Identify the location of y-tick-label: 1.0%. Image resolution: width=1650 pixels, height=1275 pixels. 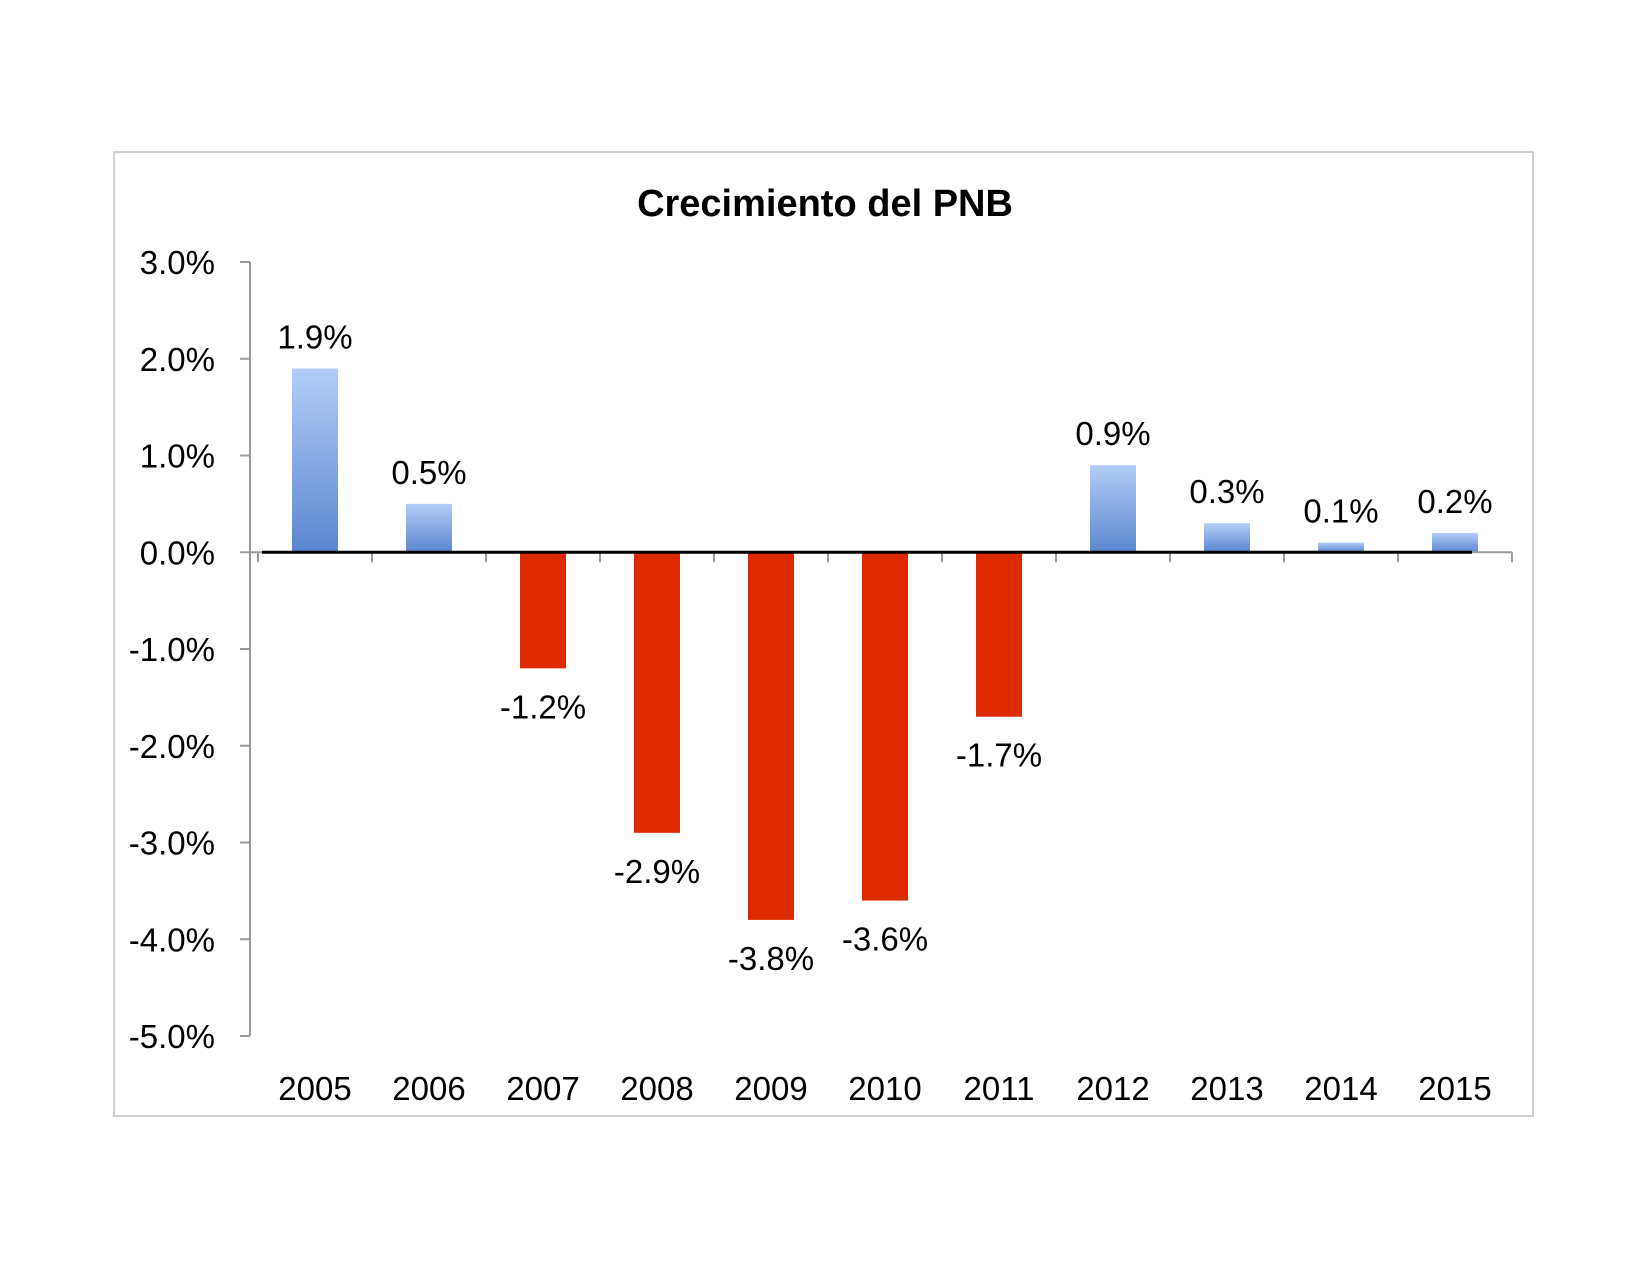
(177, 456).